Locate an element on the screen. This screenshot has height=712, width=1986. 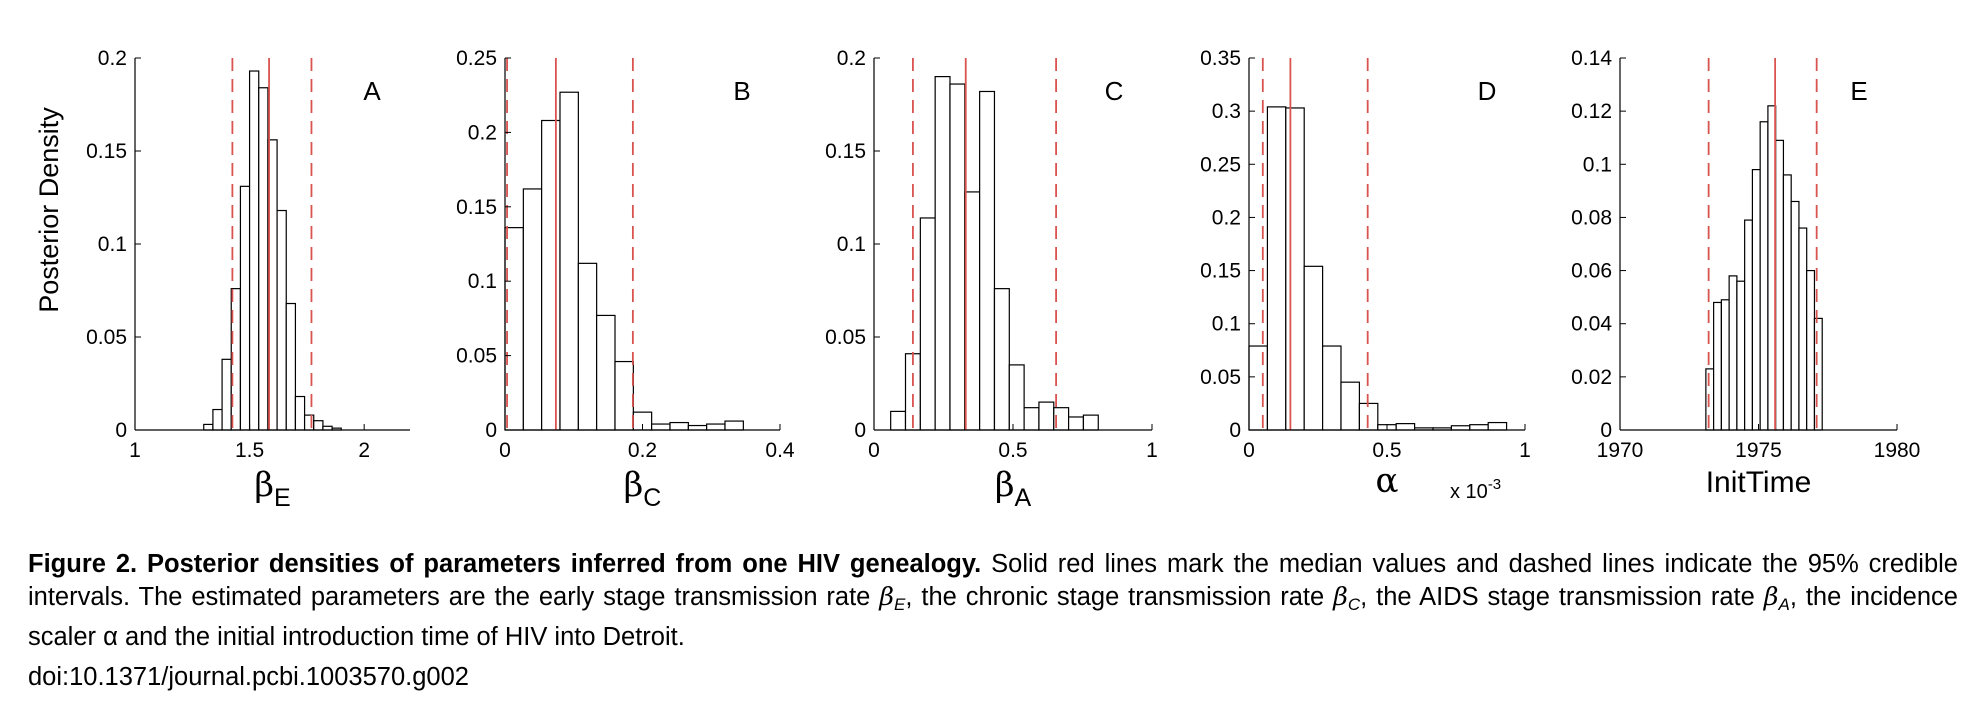
panel-letter: C is located at coordinates (1114, 91).